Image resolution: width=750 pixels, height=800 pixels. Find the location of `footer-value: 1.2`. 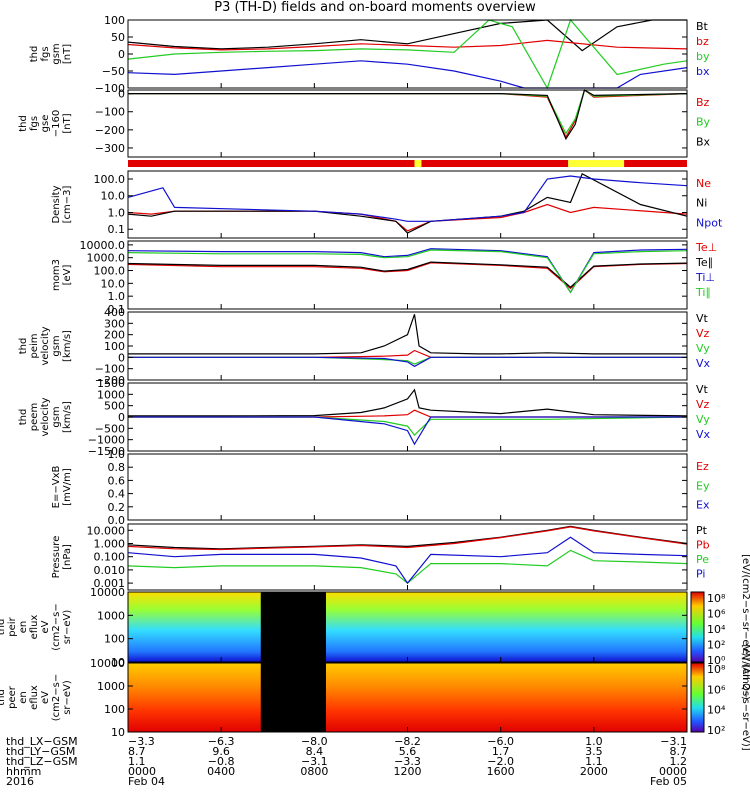

footer-value: 1.2 is located at coordinates (679, 761).